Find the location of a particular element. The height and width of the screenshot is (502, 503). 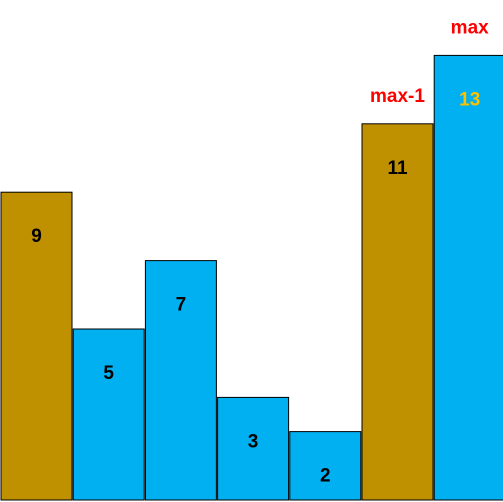

value-label-3: 3 is located at coordinates (253, 441).